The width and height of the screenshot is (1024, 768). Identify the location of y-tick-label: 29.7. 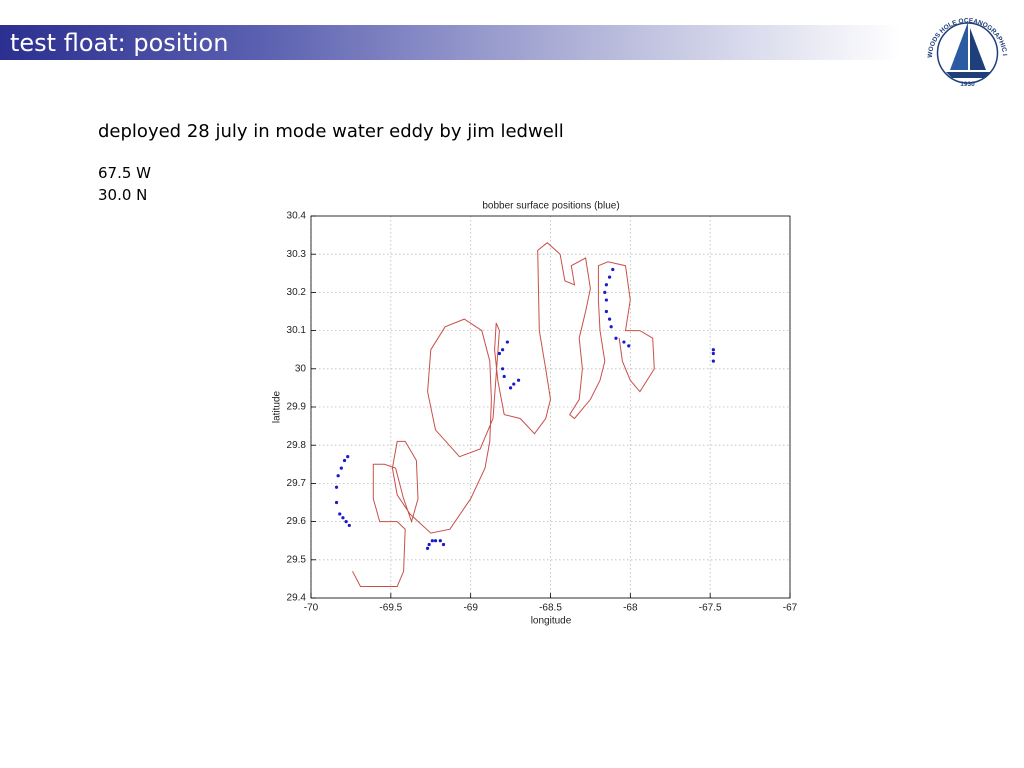
(297, 483).